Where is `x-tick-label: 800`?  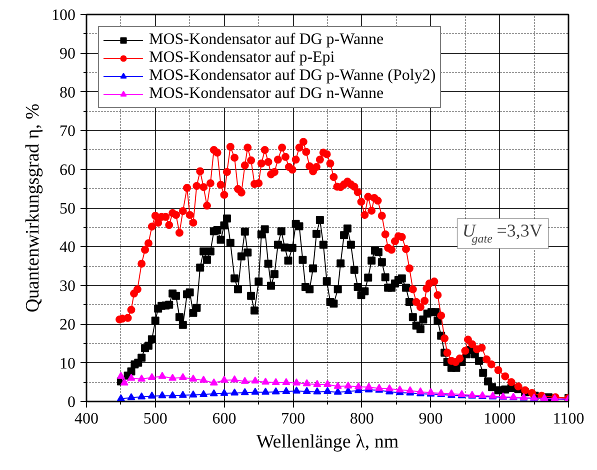 x-tick-label: 800 is located at coordinates (362, 419).